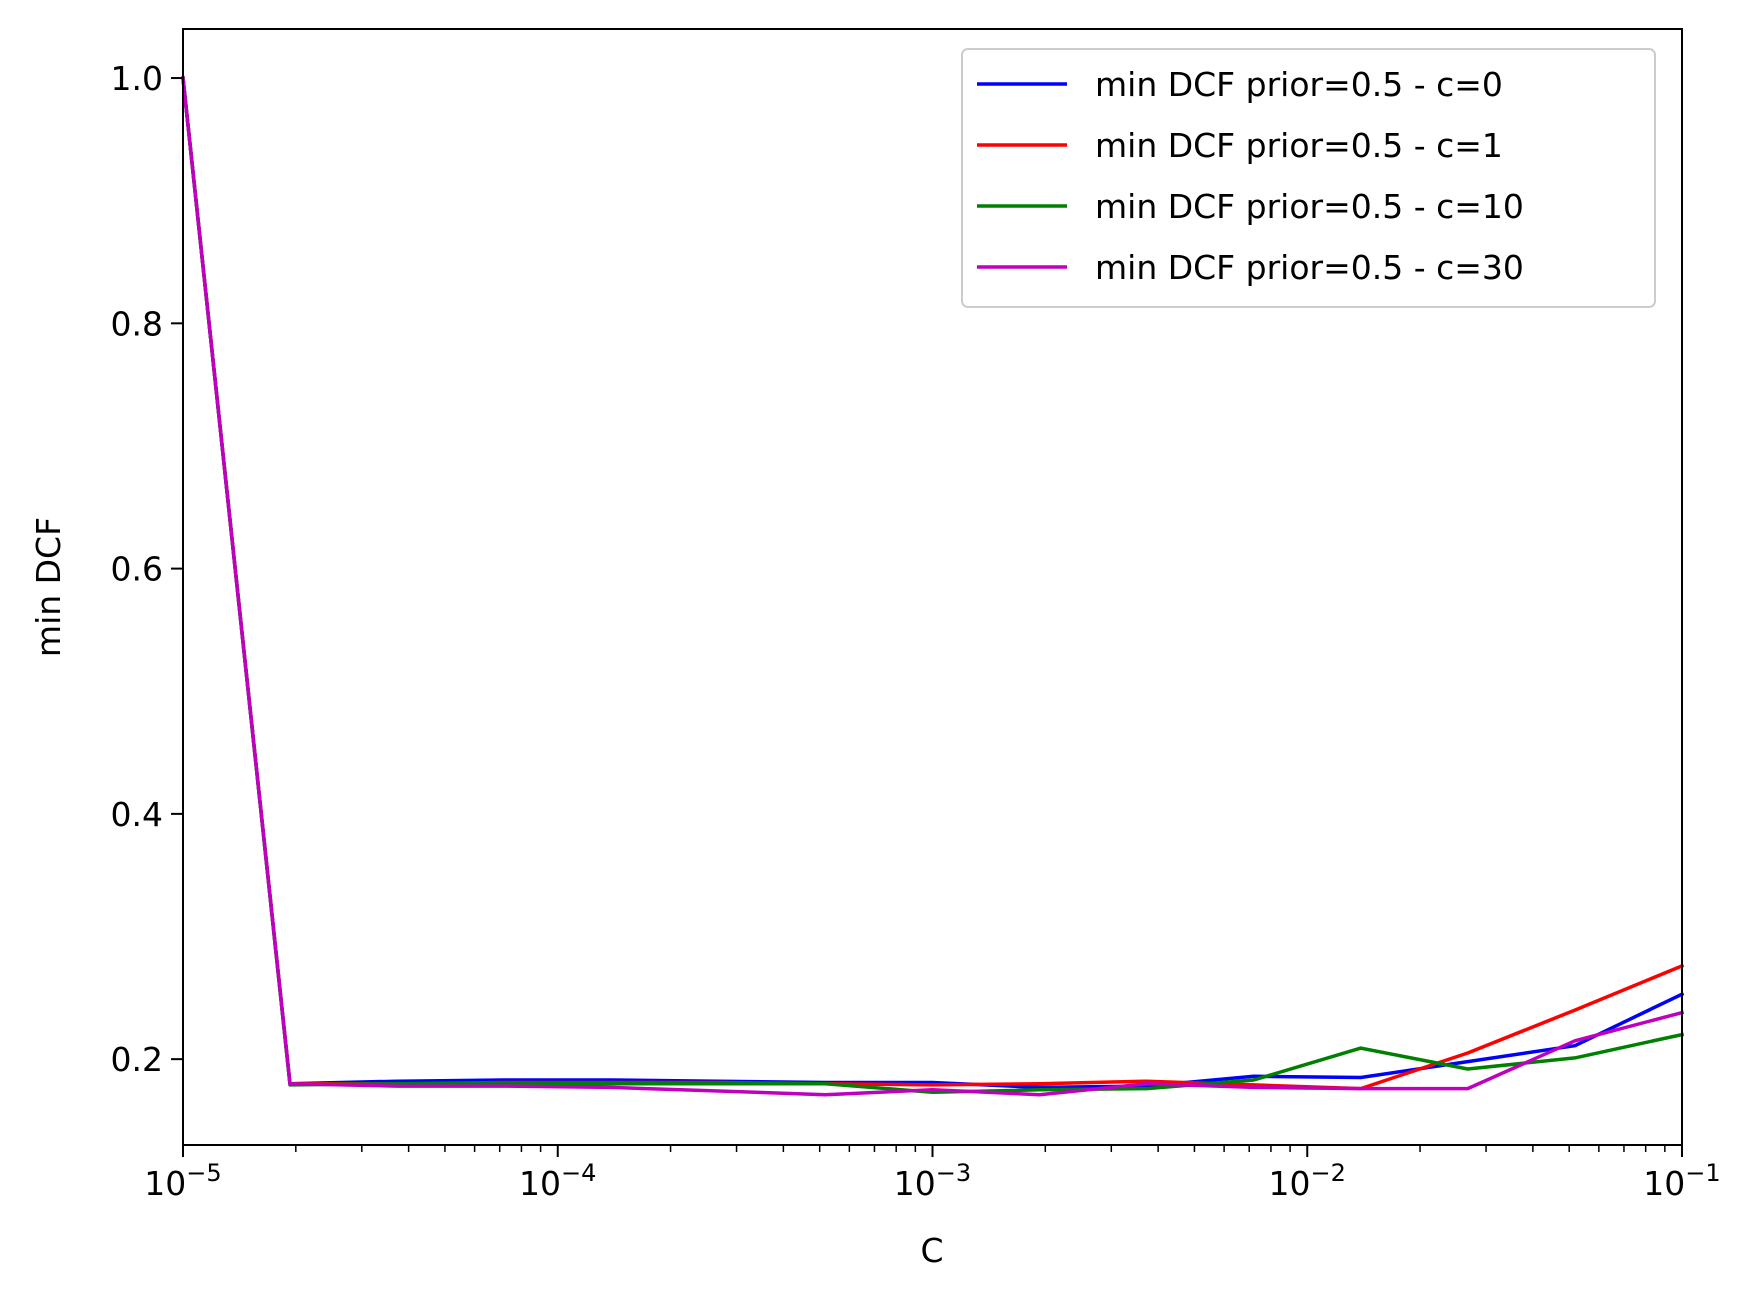 This screenshot has height=1295, width=1747. Describe the element at coordinates (203, 1173) in the screenshot. I see `x-tick-label-exponent: −5` at that location.